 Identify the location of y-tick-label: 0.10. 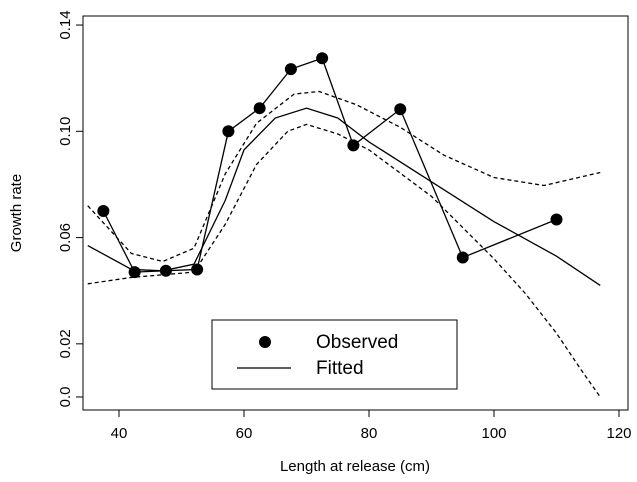
(65, 131).